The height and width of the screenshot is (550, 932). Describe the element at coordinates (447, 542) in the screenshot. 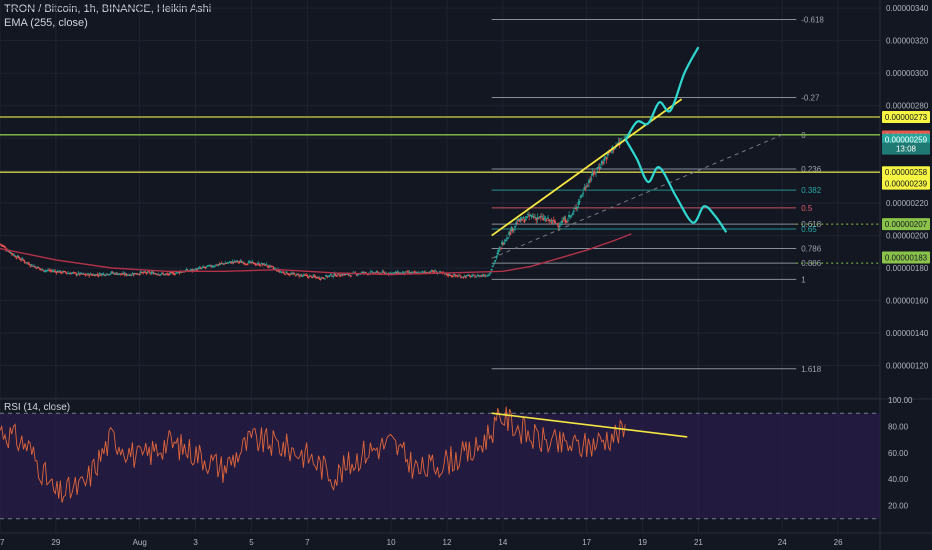

I see `time-axis-label: 12` at that location.